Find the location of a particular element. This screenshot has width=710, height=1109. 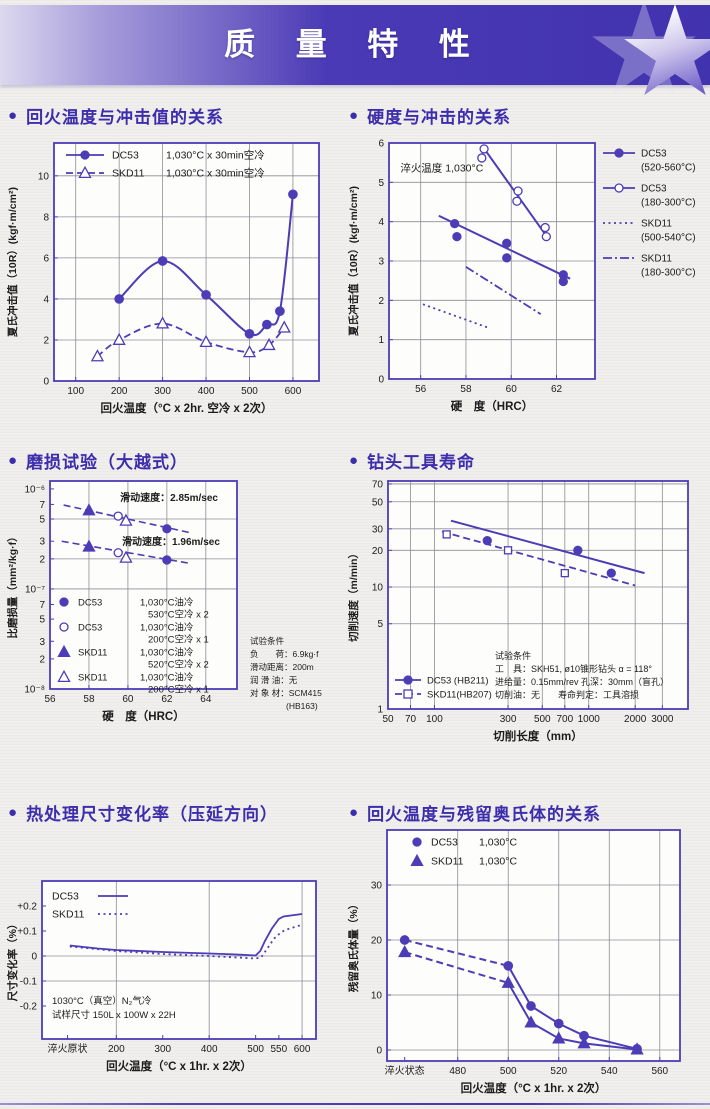

svg-text: 润 滑 油：无 is located at coordinates (274, 680).